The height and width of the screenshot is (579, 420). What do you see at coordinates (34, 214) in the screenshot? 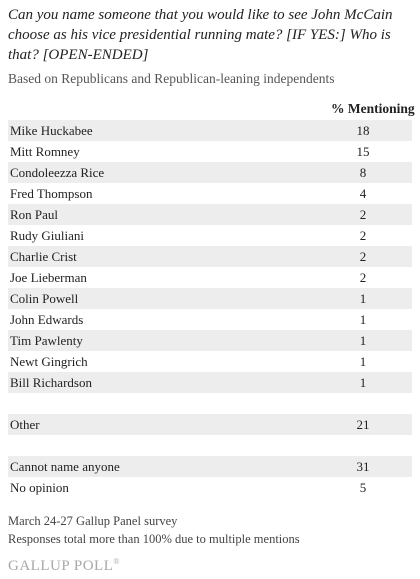
I see `row-label: Ron Paul` at bounding box center [34, 214].